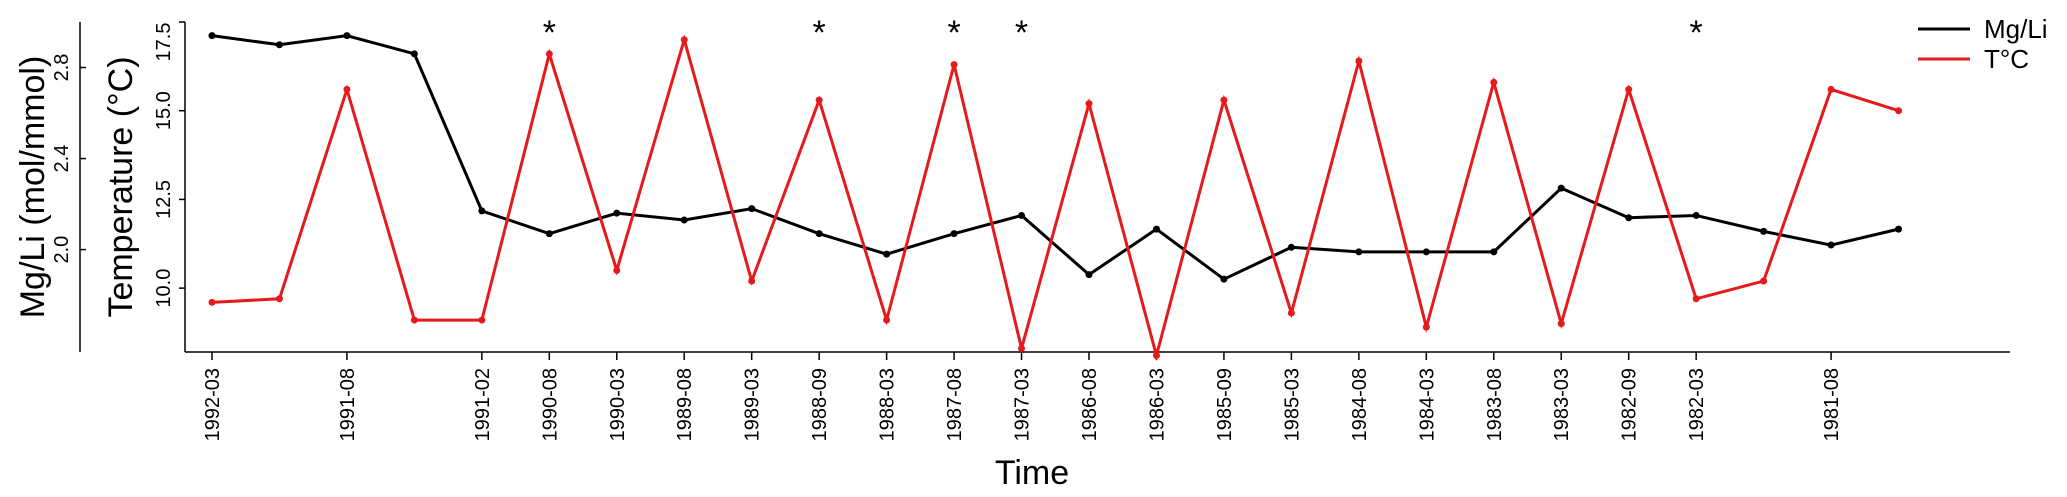 The width and height of the screenshot is (2067, 497). I want to click on x-tick-label: 1982-03, so click(1697, 404).